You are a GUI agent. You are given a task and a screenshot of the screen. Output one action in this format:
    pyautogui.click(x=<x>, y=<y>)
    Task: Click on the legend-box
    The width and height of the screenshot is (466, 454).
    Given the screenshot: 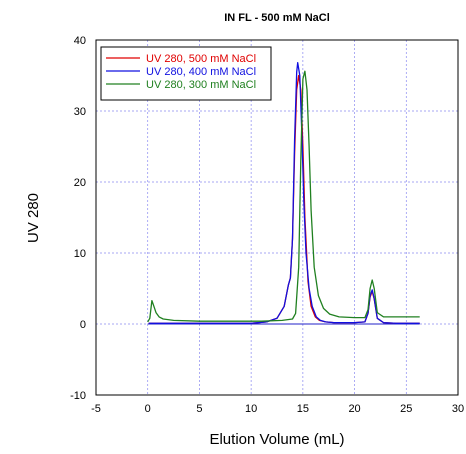 What is the action you would take?
    pyautogui.click(x=186, y=73)
    